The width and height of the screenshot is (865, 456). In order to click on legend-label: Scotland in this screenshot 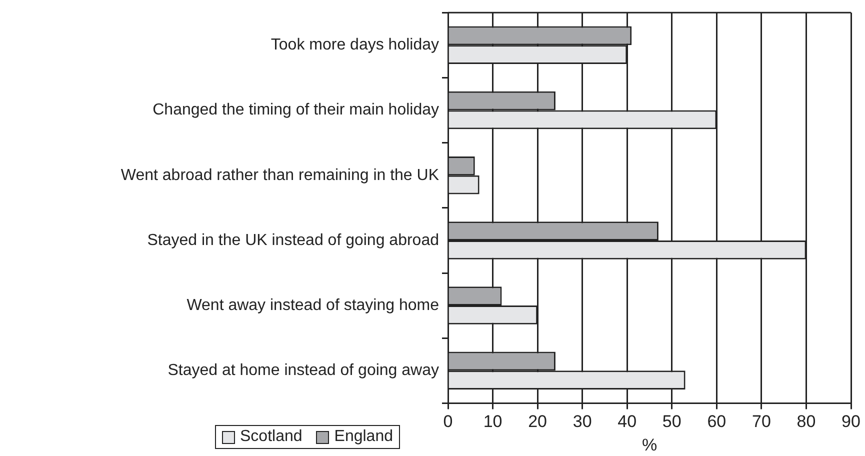, I will do `click(271, 437)`.